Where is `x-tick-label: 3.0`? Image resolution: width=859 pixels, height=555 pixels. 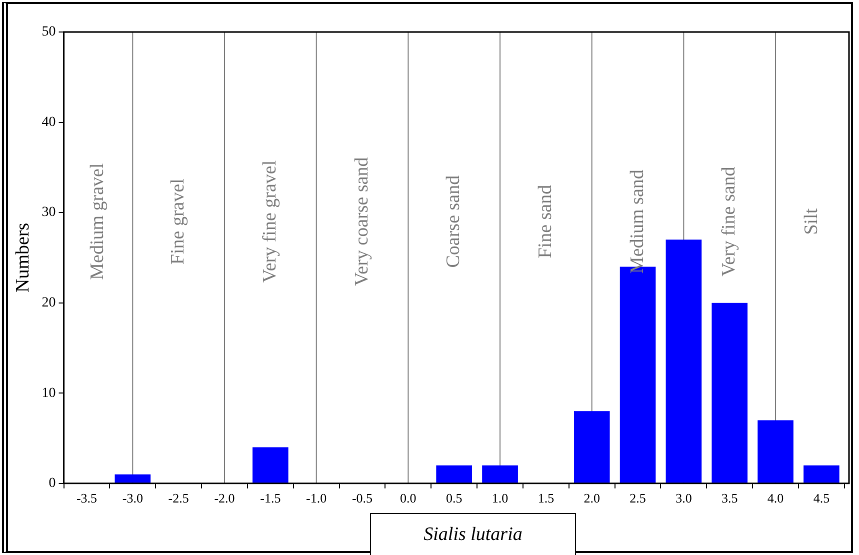
x-tick-label: 3.0 is located at coordinates (684, 498).